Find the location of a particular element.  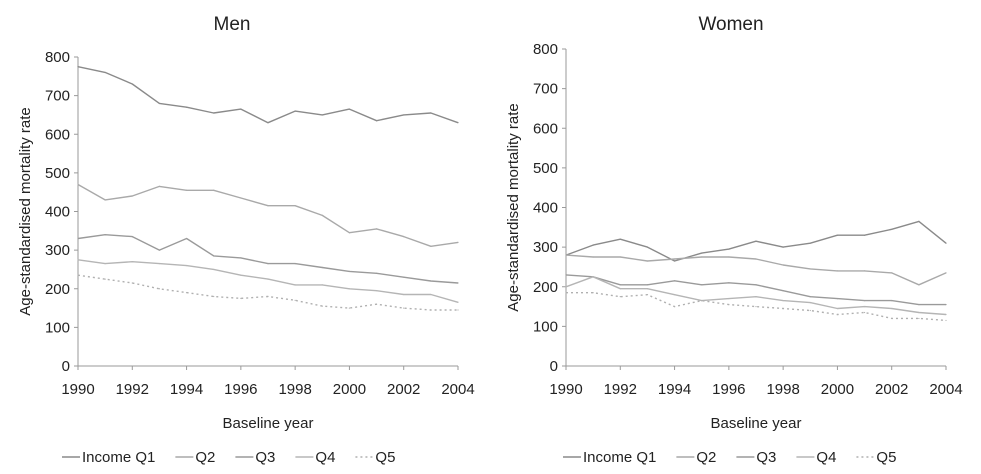

men-y-tick-label: 600 is located at coordinates (57, 134).